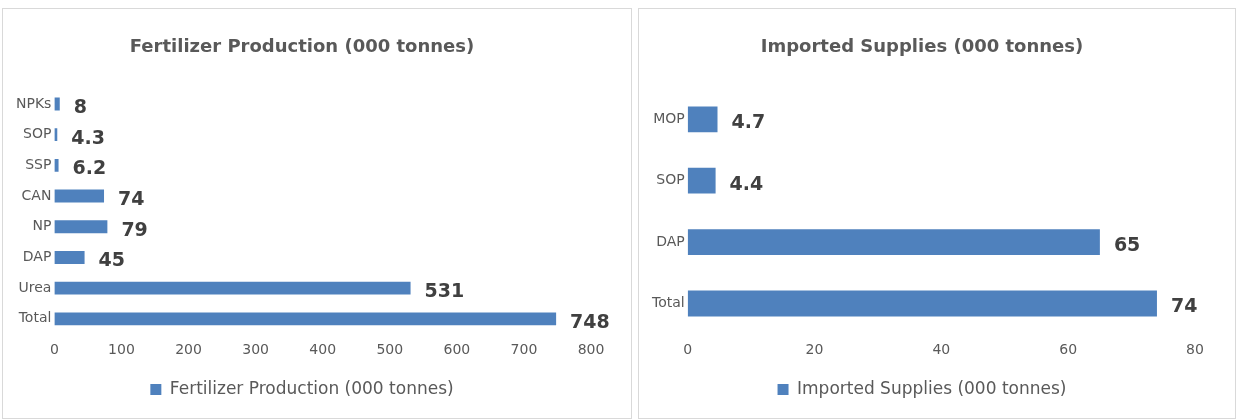 The width and height of the screenshot is (1238, 419). What do you see at coordinates (311, 387) in the screenshot?
I see `legend-label: Fertilizer Production (000 tonnes)` at bounding box center [311, 387].